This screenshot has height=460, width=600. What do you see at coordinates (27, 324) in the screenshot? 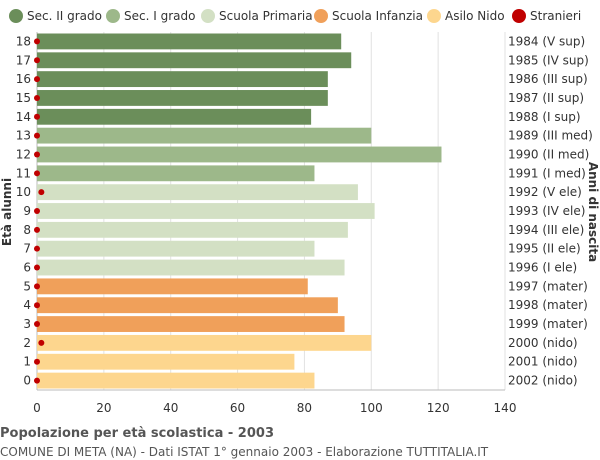
I see `age-tick-label: 3` at bounding box center [27, 324].